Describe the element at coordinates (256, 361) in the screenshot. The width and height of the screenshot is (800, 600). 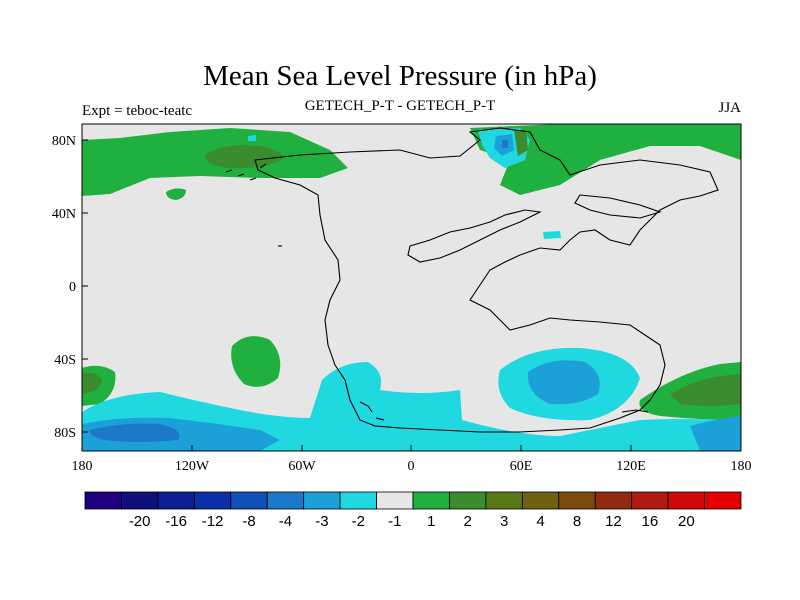
I see `anomaly-green-south-pacific` at that location.